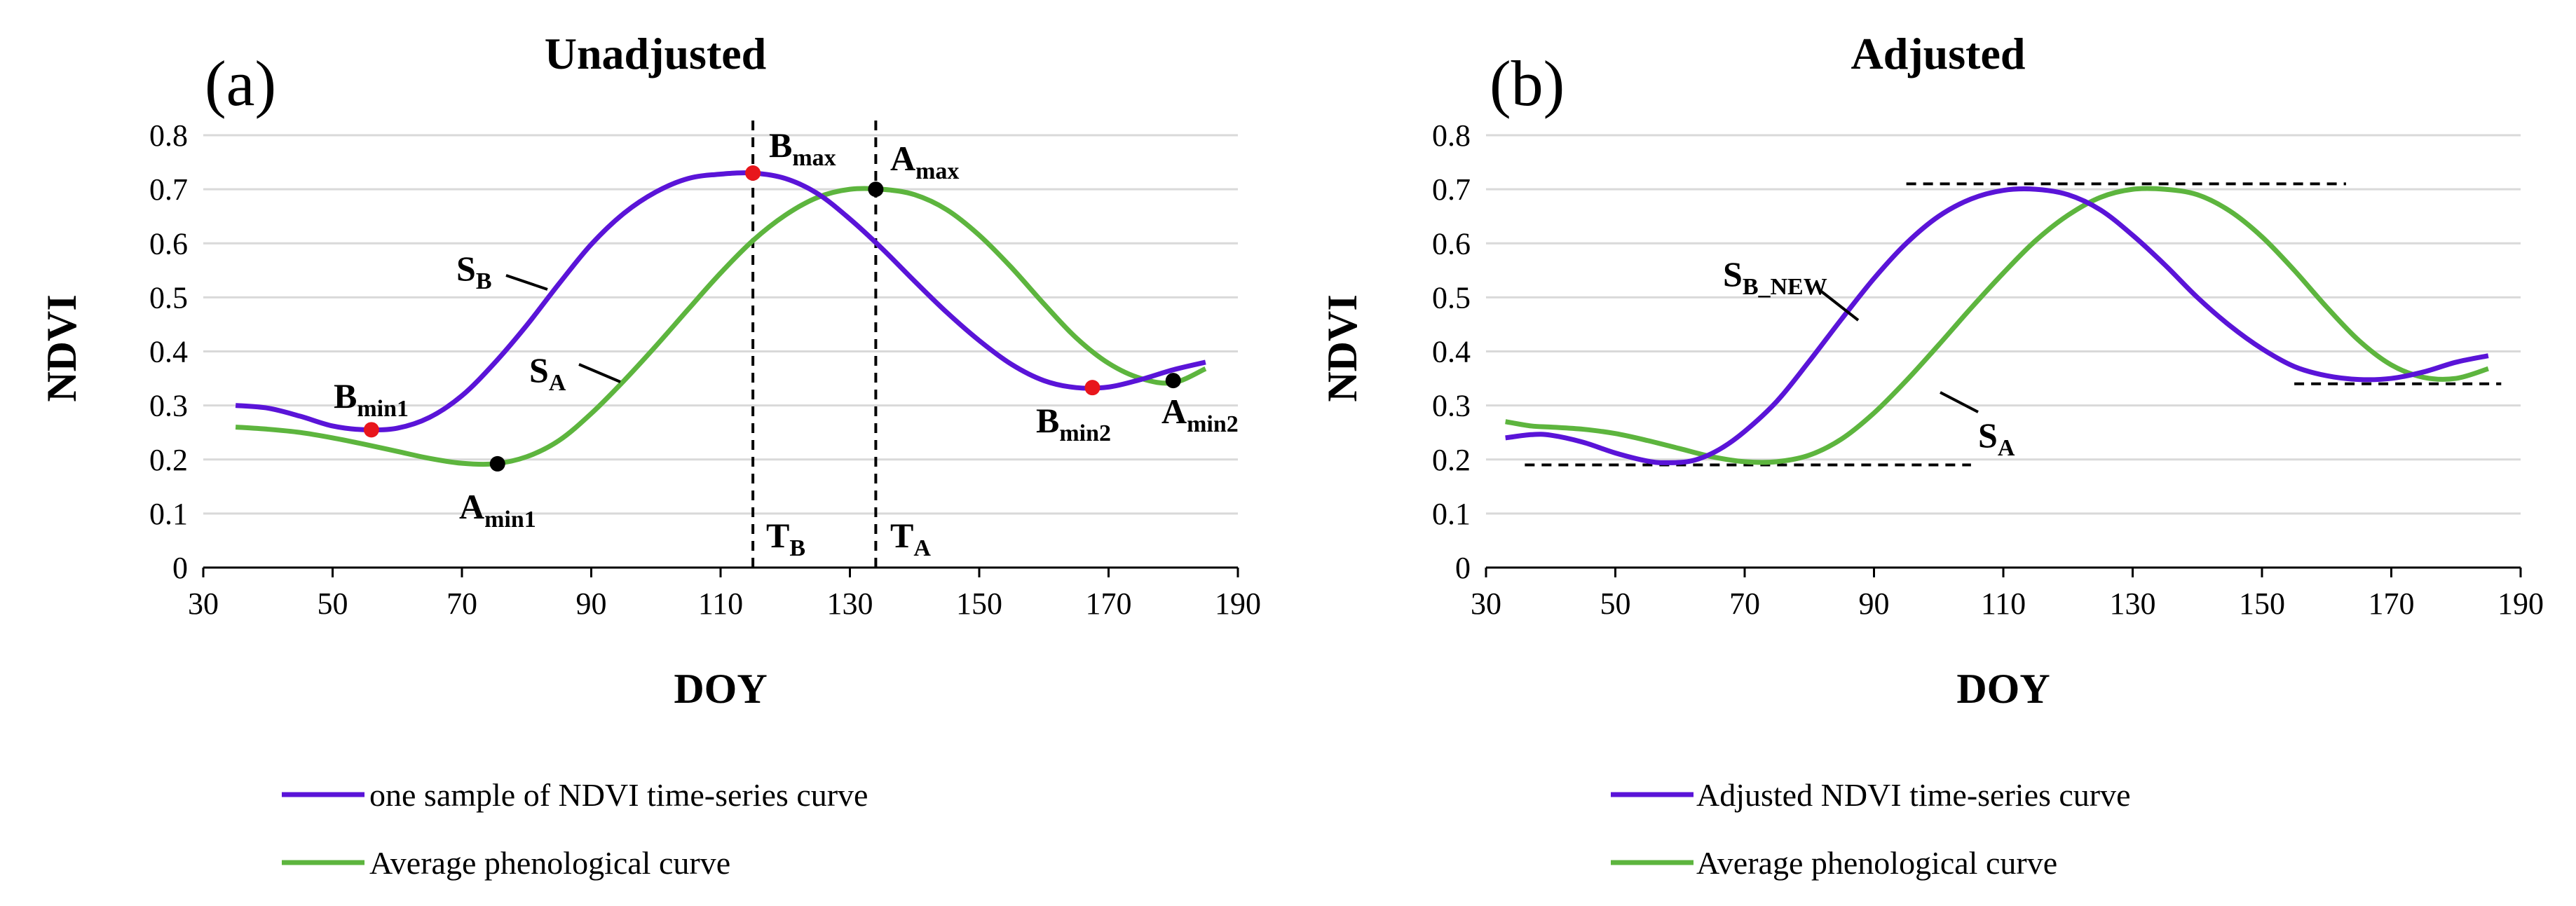 The width and height of the screenshot is (2576, 906). Describe the element at coordinates (549, 863) in the screenshot. I see `legend-label-average-phenological: Average phenological curve` at that location.